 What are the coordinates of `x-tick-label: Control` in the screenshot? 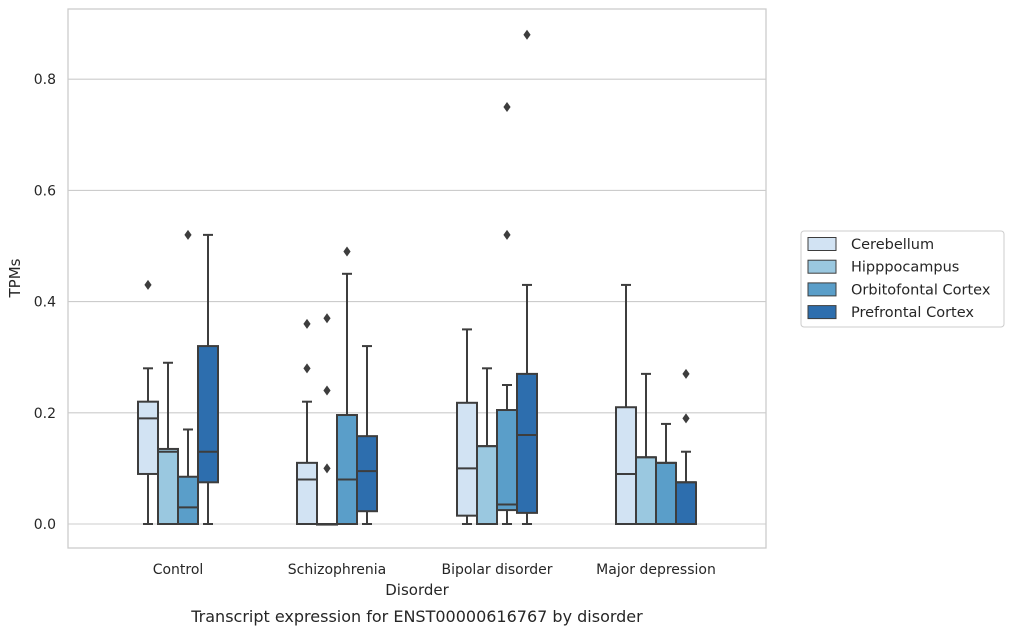 It's located at (178, 570).